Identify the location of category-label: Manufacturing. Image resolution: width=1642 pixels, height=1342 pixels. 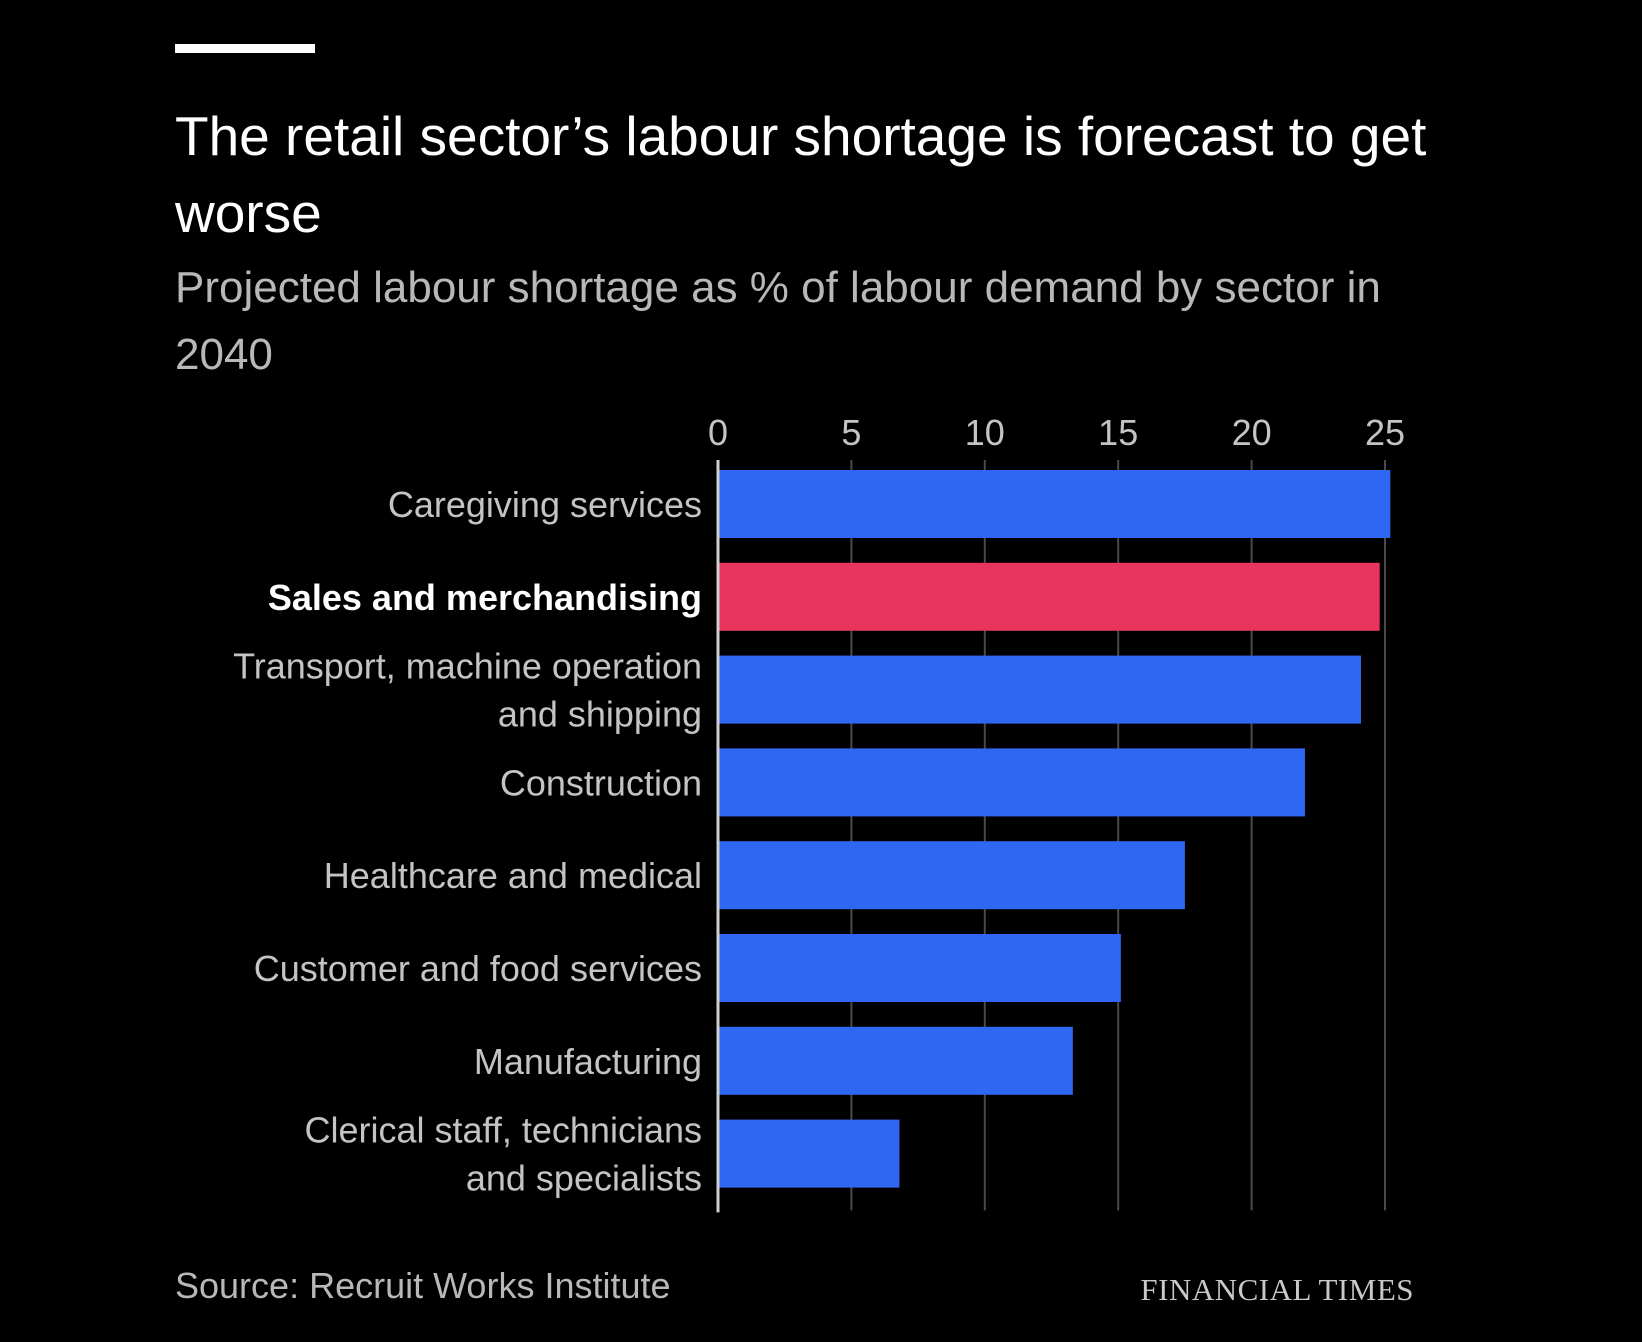
(588, 1061).